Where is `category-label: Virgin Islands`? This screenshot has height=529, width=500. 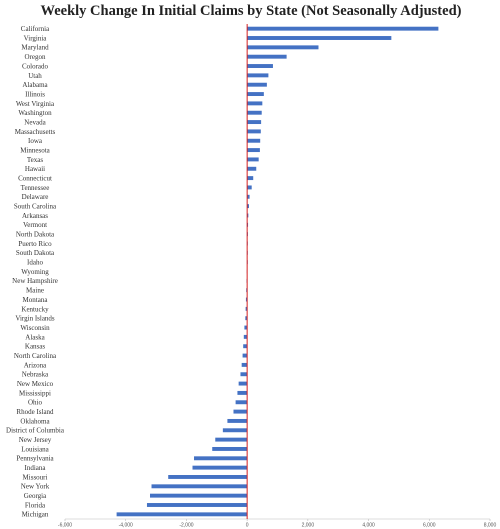 category-label: Virgin Islands is located at coordinates (35, 319).